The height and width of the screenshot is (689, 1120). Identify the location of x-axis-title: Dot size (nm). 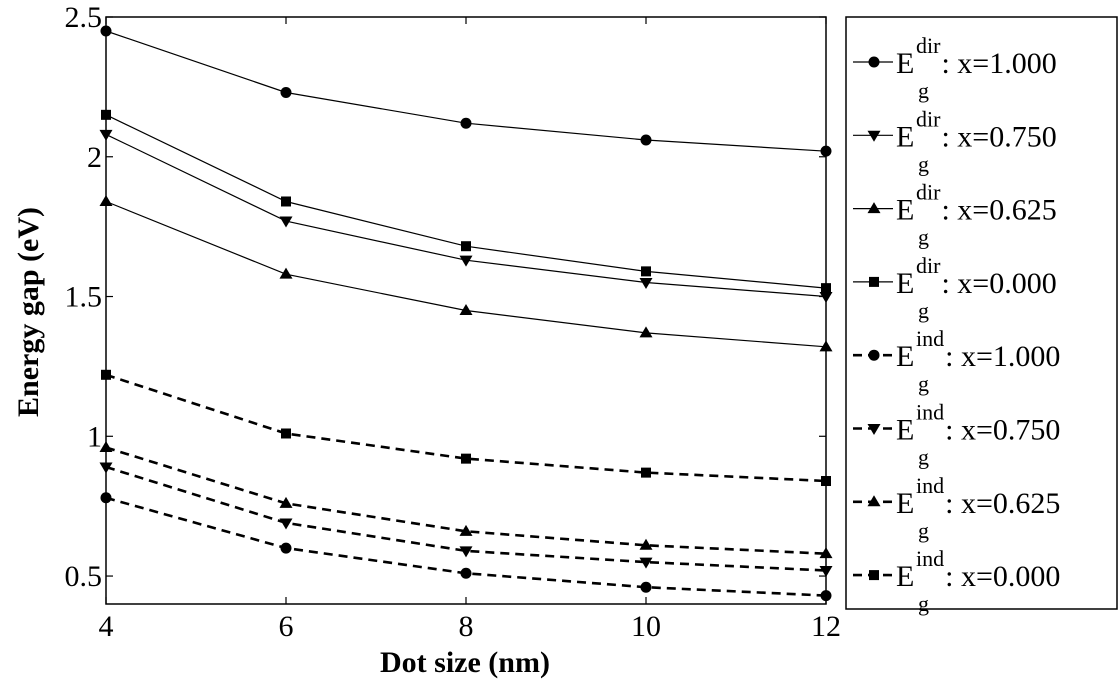
(465, 662).